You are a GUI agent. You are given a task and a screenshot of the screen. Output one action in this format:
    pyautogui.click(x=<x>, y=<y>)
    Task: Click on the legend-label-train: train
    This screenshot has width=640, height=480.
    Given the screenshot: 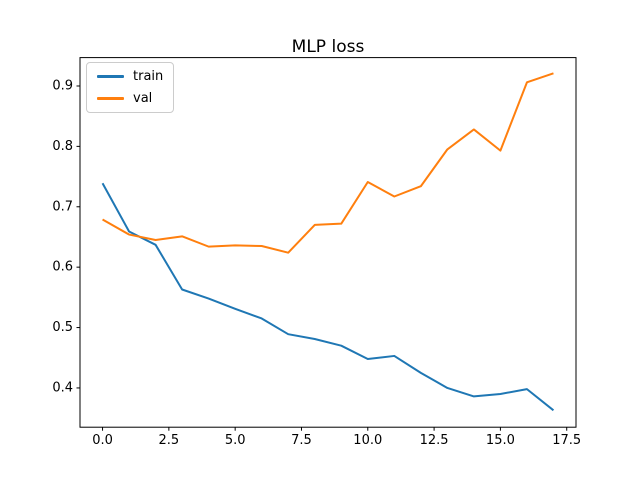 What is the action you would take?
    pyautogui.click(x=148, y=76)
    